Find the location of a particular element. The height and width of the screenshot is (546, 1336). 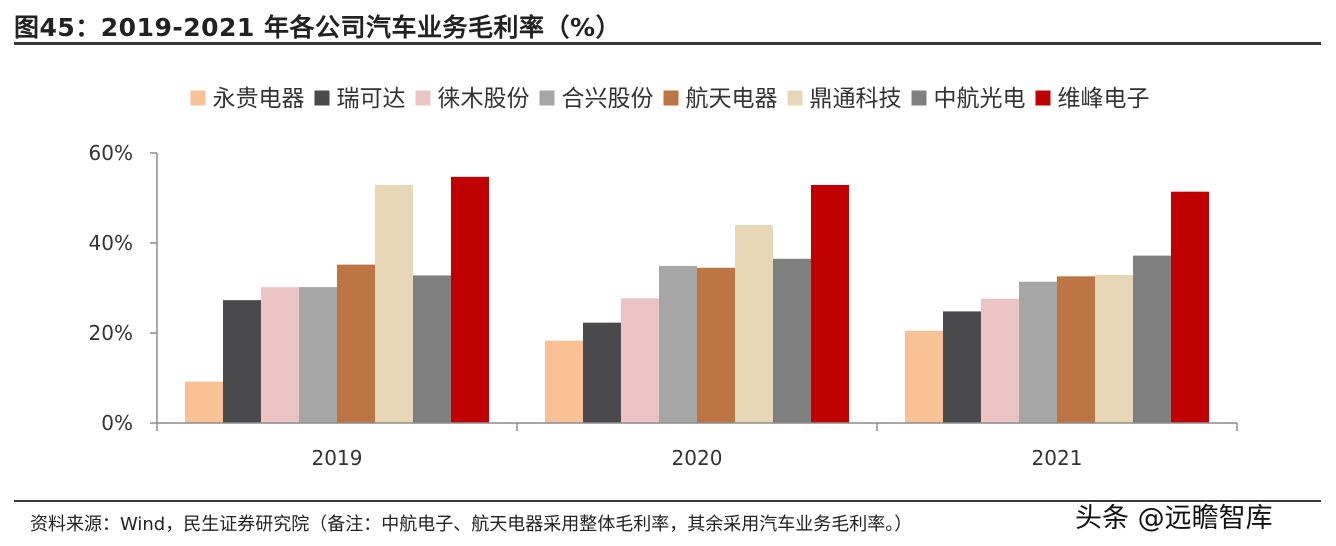

source-divider is located at coordinates (667, 501).